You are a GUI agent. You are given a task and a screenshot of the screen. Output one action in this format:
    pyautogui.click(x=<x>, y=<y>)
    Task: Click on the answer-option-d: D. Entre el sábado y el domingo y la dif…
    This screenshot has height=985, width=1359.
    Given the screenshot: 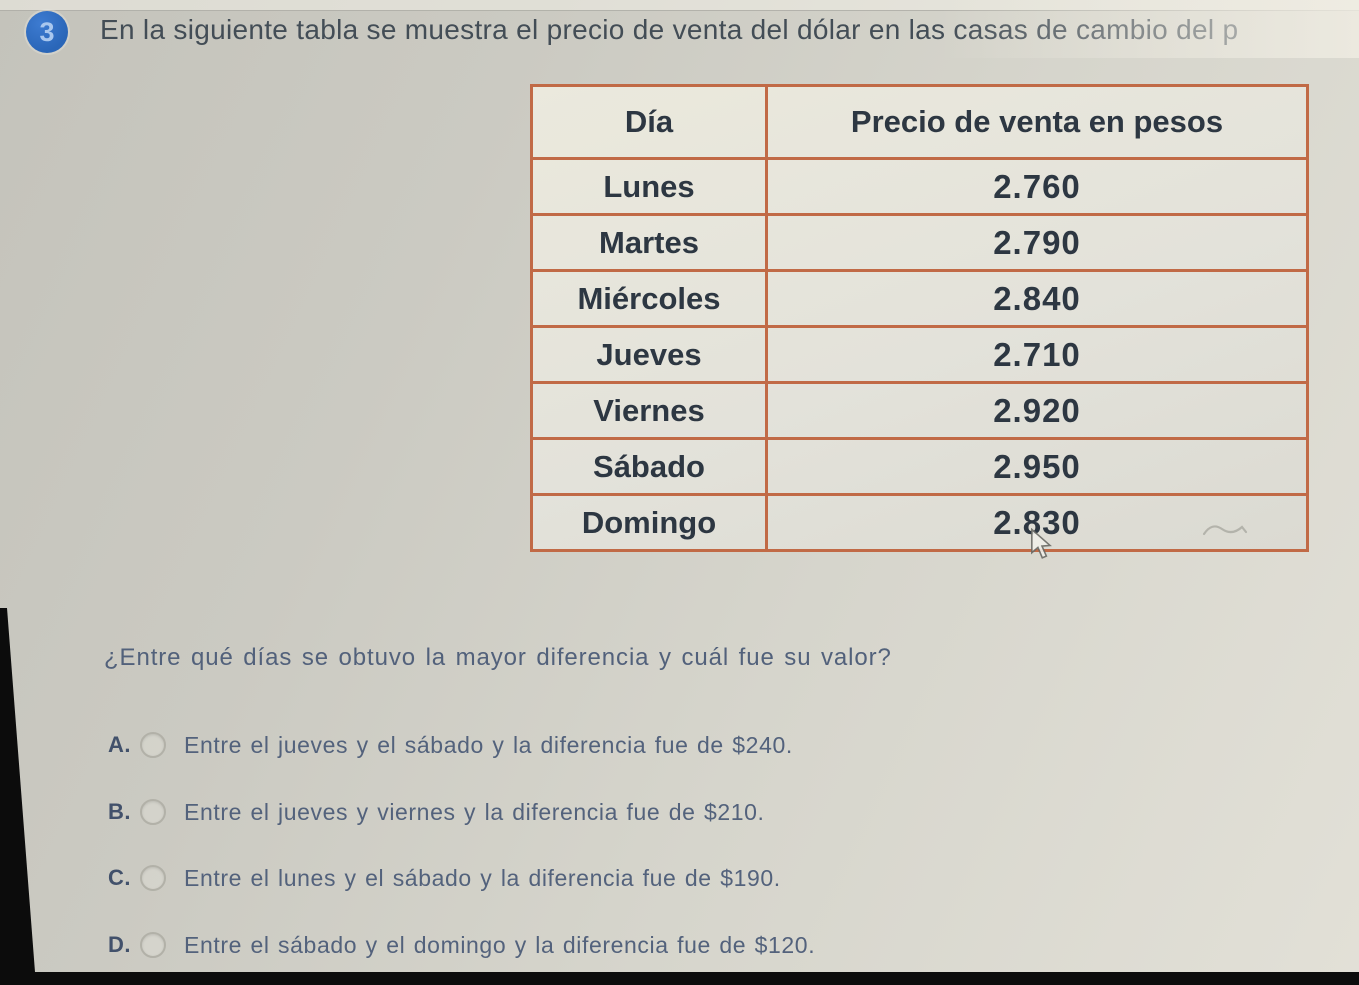 What is the action you would take?
    pyautogui.click(x=461, y=945)
    